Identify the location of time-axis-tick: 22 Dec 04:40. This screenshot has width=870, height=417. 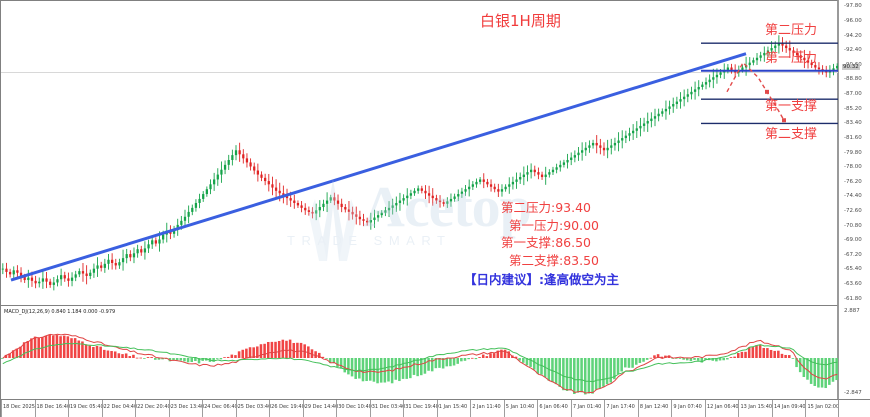
(120, 407).